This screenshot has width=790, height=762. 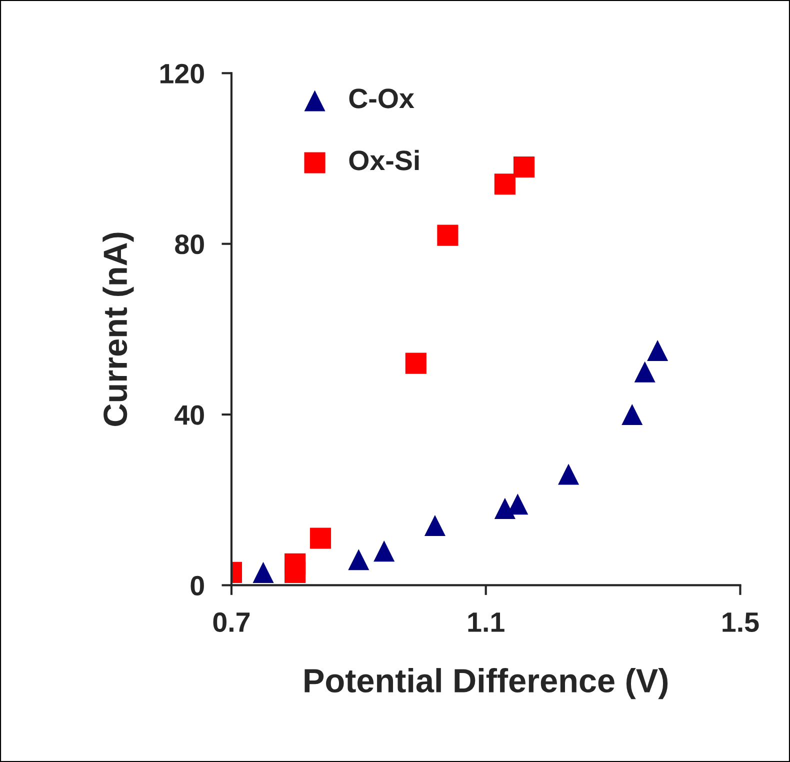 I want to click on y-tick-label: 120, so click(x=182, y=74).